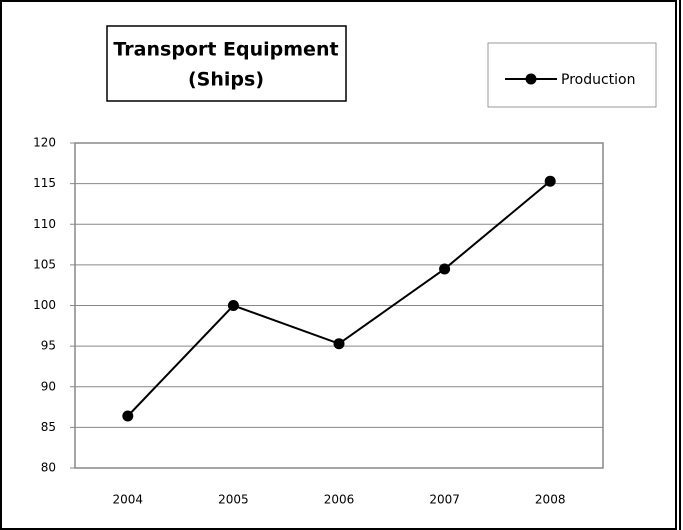 Image resolution: width=683 pixels, height=530 pixels. What do you see at coordinates (226, 80) in the screenshot?
I see `chart-title: (Ships)` at bounding box center [226, 80].